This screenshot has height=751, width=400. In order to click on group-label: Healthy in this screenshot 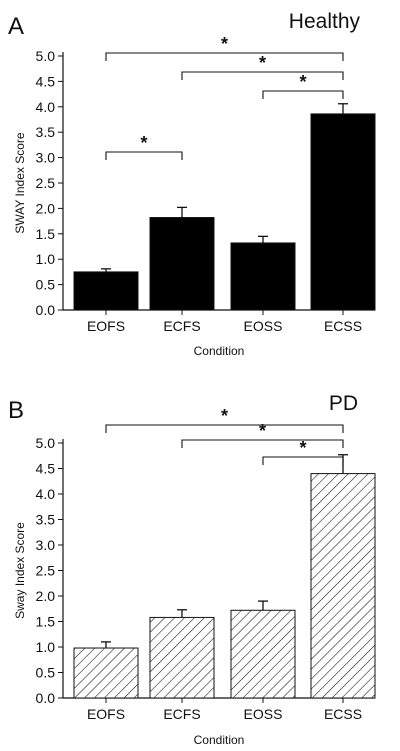, I will do `click(325, 21)`.